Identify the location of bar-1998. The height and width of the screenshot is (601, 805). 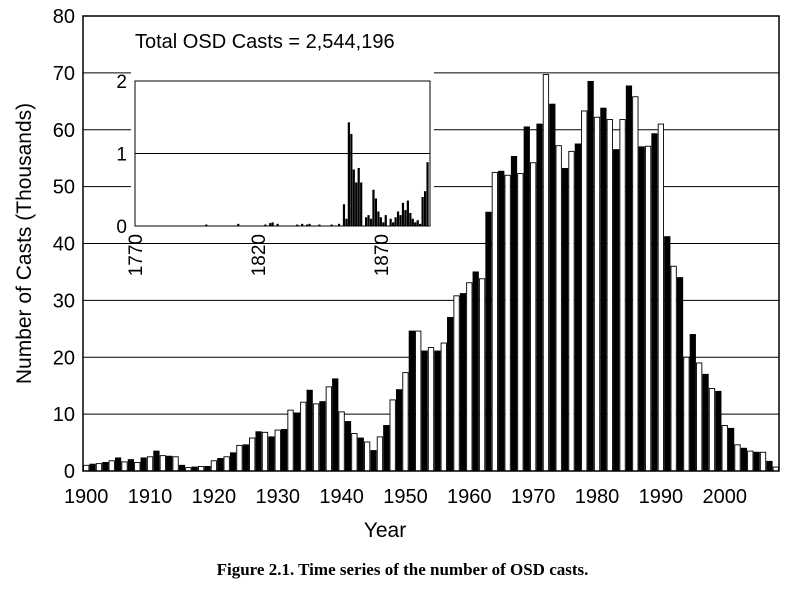
(712, 430).